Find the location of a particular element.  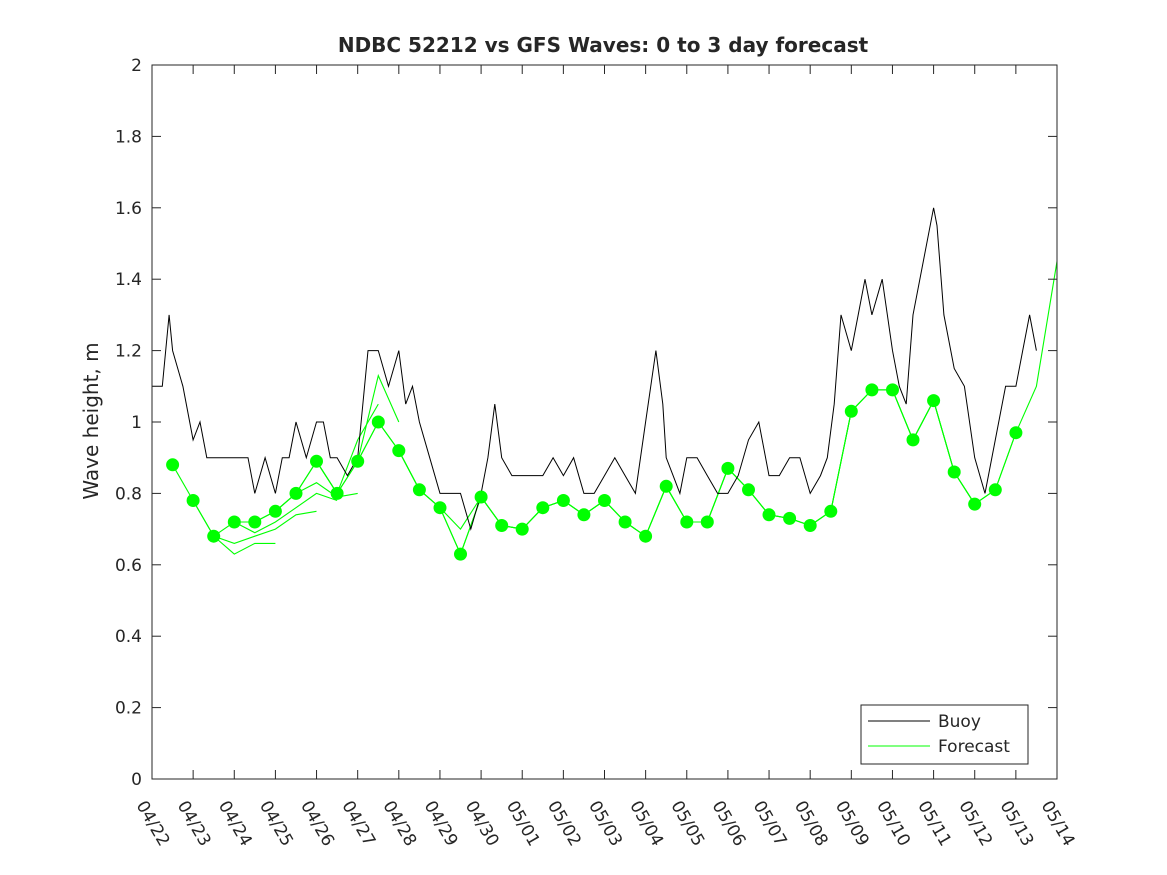

legend: Buoy Forecast is located at coordinates (944, 734).